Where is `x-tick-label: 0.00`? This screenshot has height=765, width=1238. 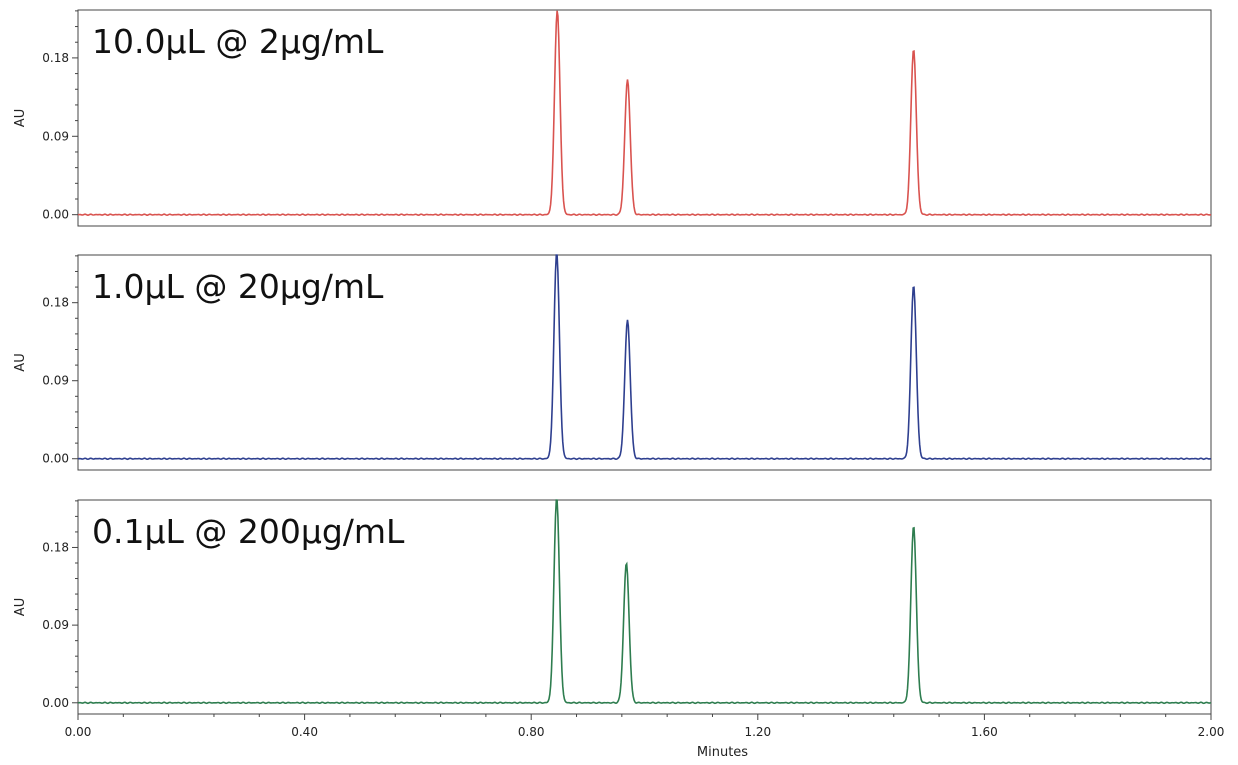 x-tick-label: 0.00 is located at coordinates (78, 732).